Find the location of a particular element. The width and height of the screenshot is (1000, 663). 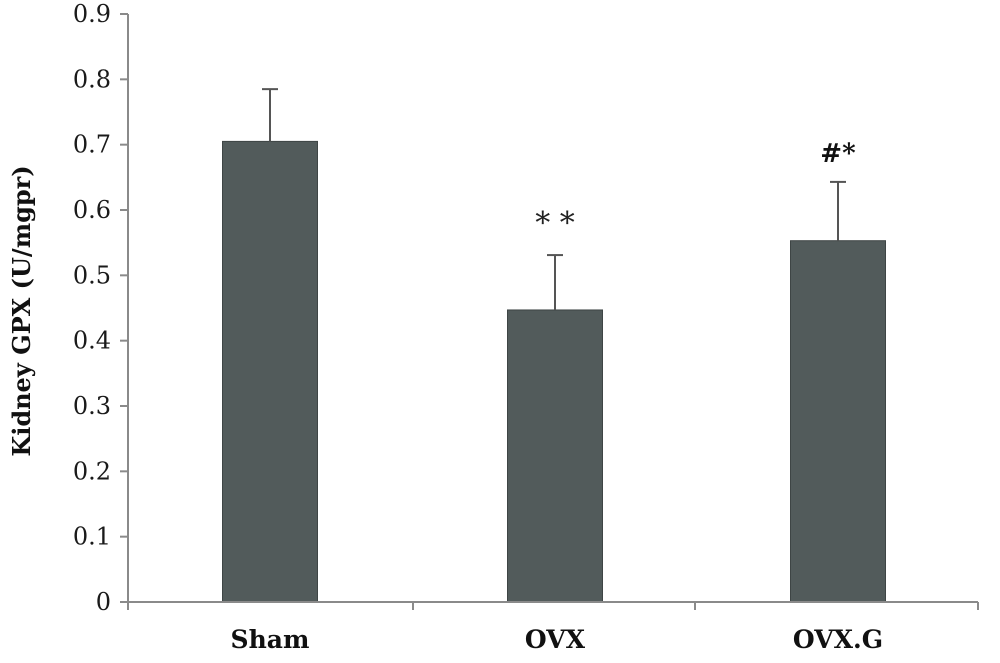

y-axis-label: Kidney GPX (U/mgpr) is located at coordinates (21, 310).